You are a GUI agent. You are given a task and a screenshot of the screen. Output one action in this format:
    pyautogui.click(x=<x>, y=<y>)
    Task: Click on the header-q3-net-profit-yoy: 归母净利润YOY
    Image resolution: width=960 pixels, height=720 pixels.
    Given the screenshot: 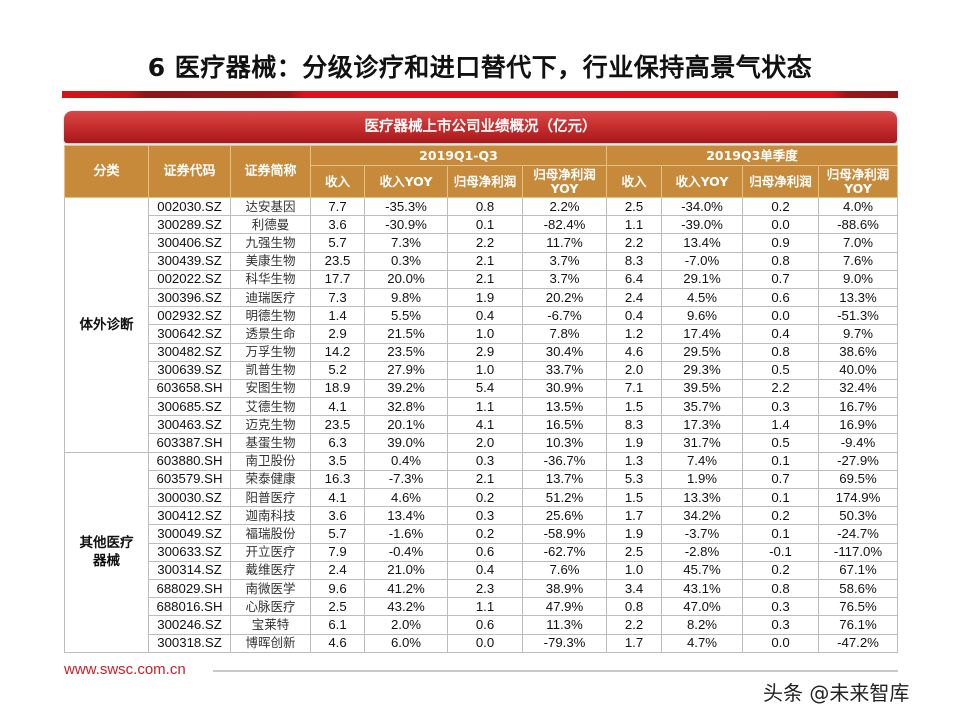 What is the action you would take?
    pyautogui.click(x=858, y=181)
    